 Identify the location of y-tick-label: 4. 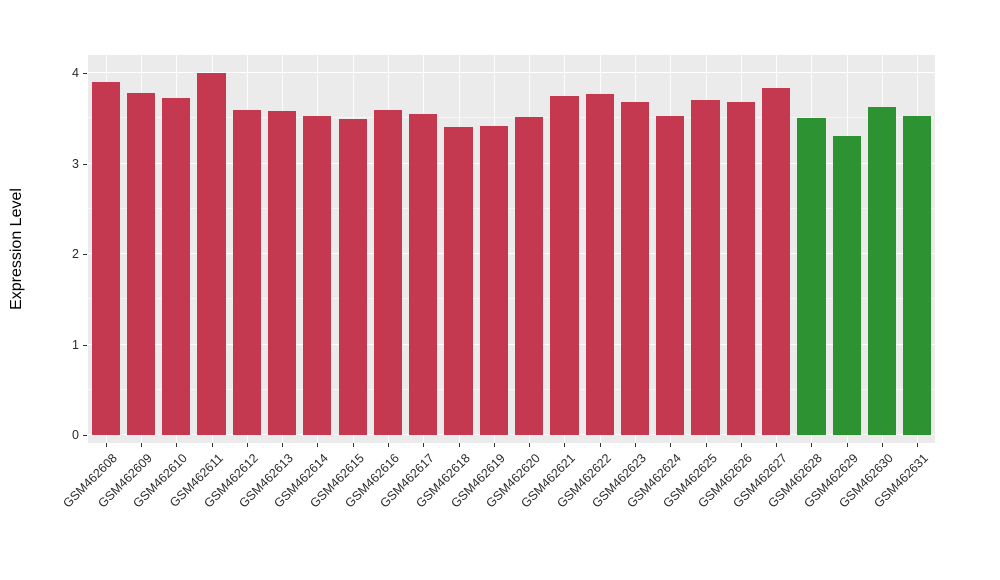
(75, 73).